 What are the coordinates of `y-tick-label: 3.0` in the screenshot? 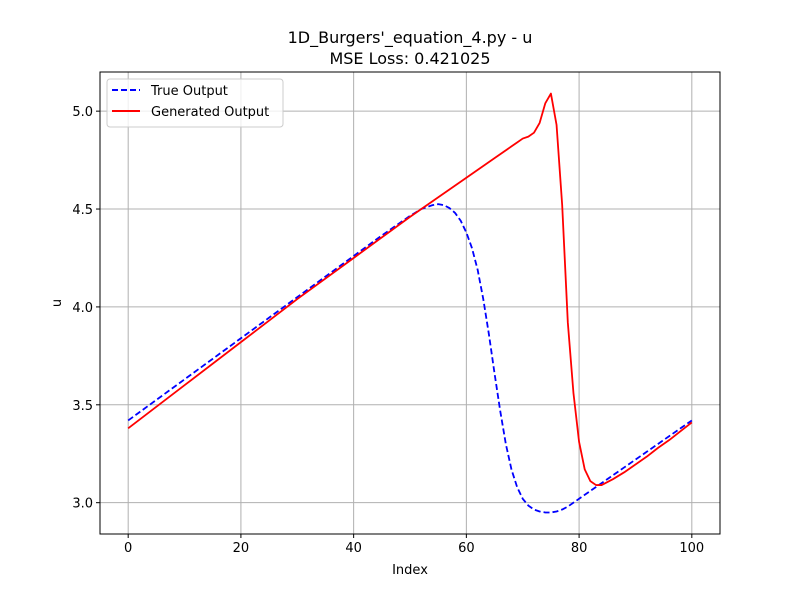 It's located at (82, 504).